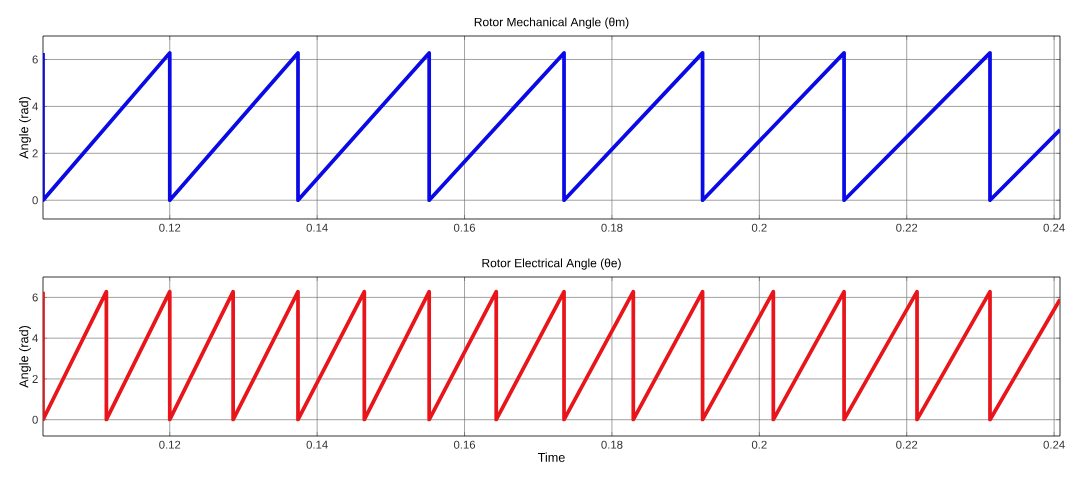 The height and width of the screenshot is (479, 1081). I want to click on chart-title: Rotor Electrical Angle (θe), so click(551, 264).